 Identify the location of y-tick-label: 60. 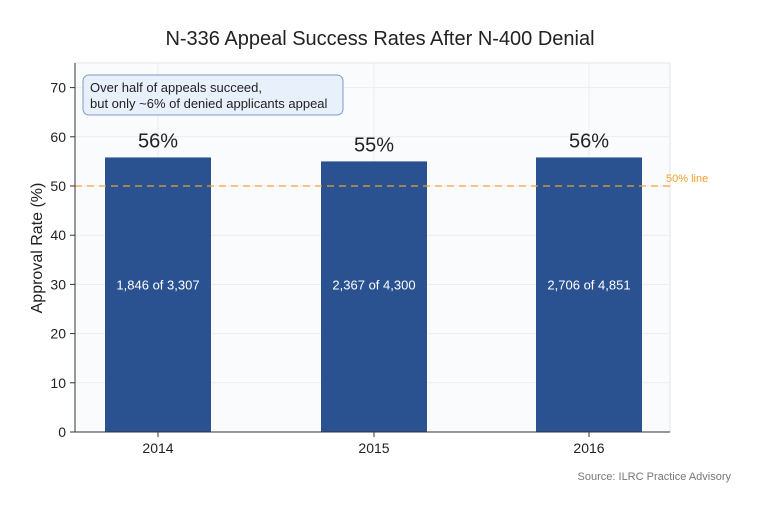
(58, 137).